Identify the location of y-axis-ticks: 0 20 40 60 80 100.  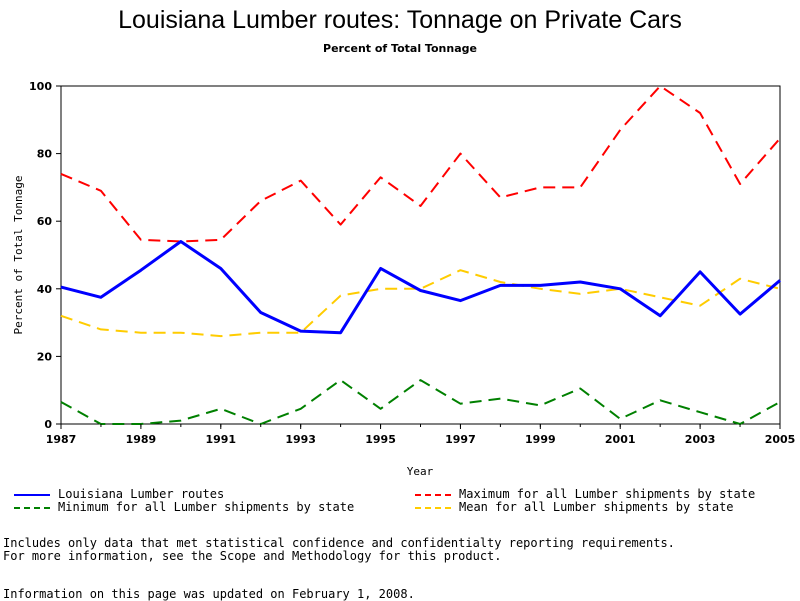
(45, 255).